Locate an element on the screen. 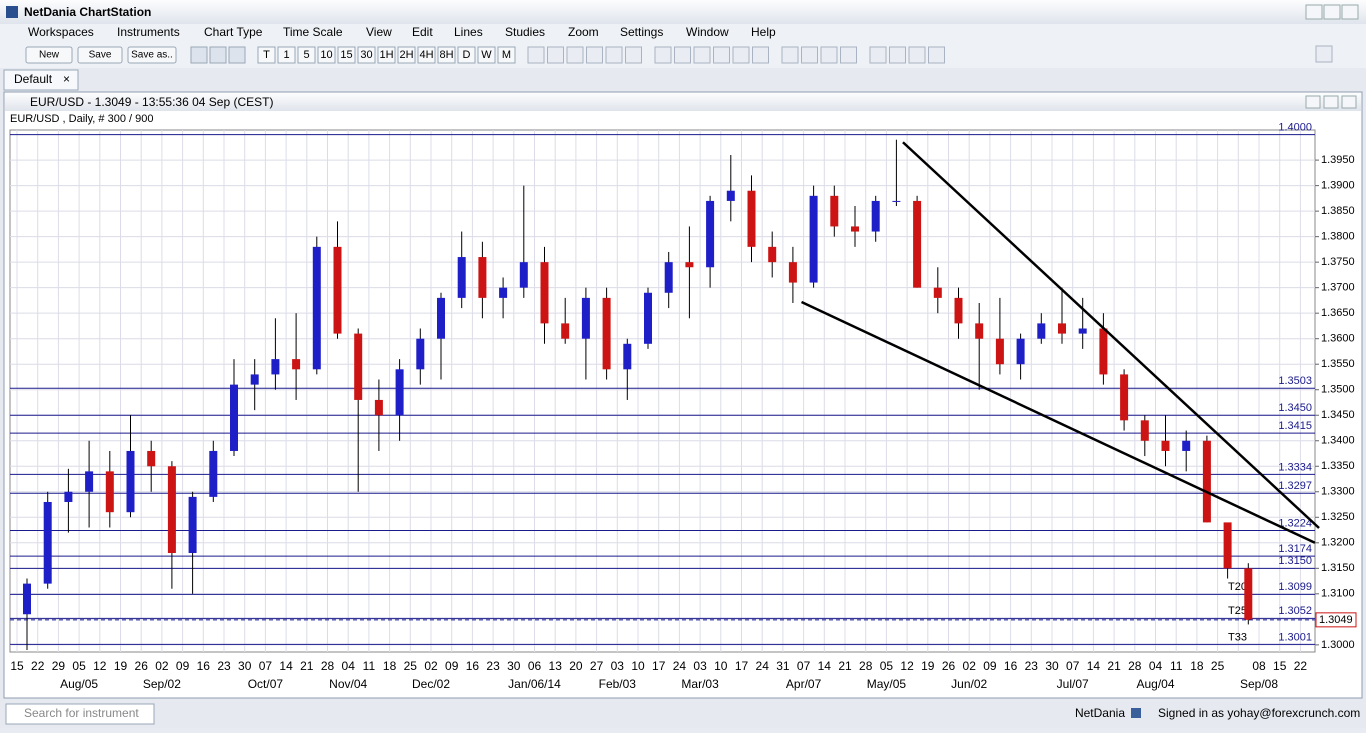 The image size is (1366, 733). timeframe-label: 30 is located at coordinates (366, 55).